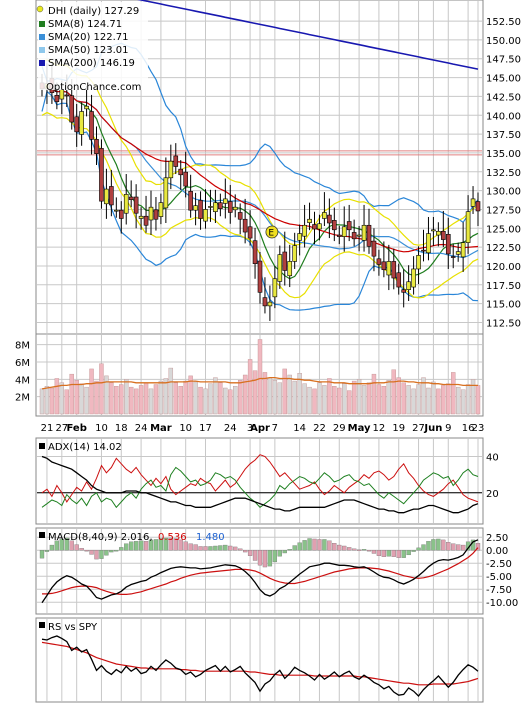  What do you see at coordinates (492, 476) in the screenshot?
I see `adx-y-axis: 40 20` at bounding box center [492, 476].